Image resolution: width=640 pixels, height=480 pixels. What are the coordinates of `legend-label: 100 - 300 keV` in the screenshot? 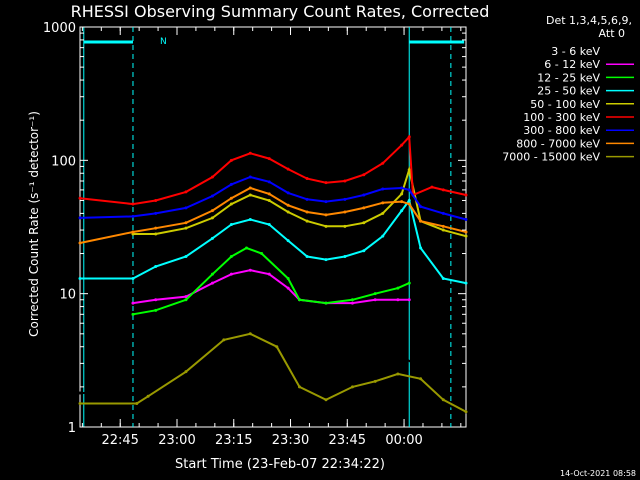 It's located at (561, 117).